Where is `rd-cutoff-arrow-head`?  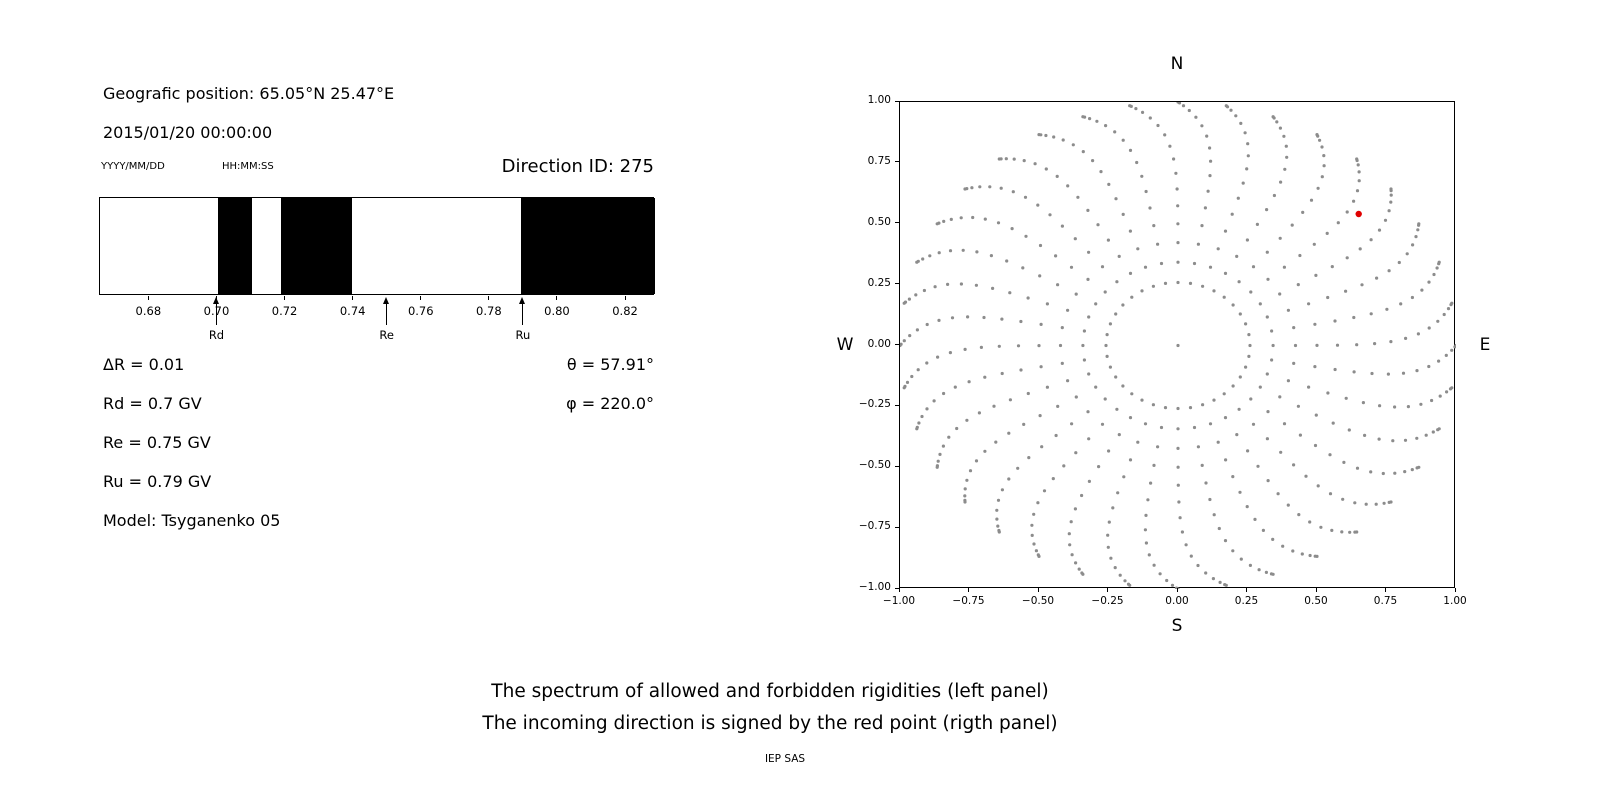 rd-cutoff-arrow-head is located at coordinates (215, 300).